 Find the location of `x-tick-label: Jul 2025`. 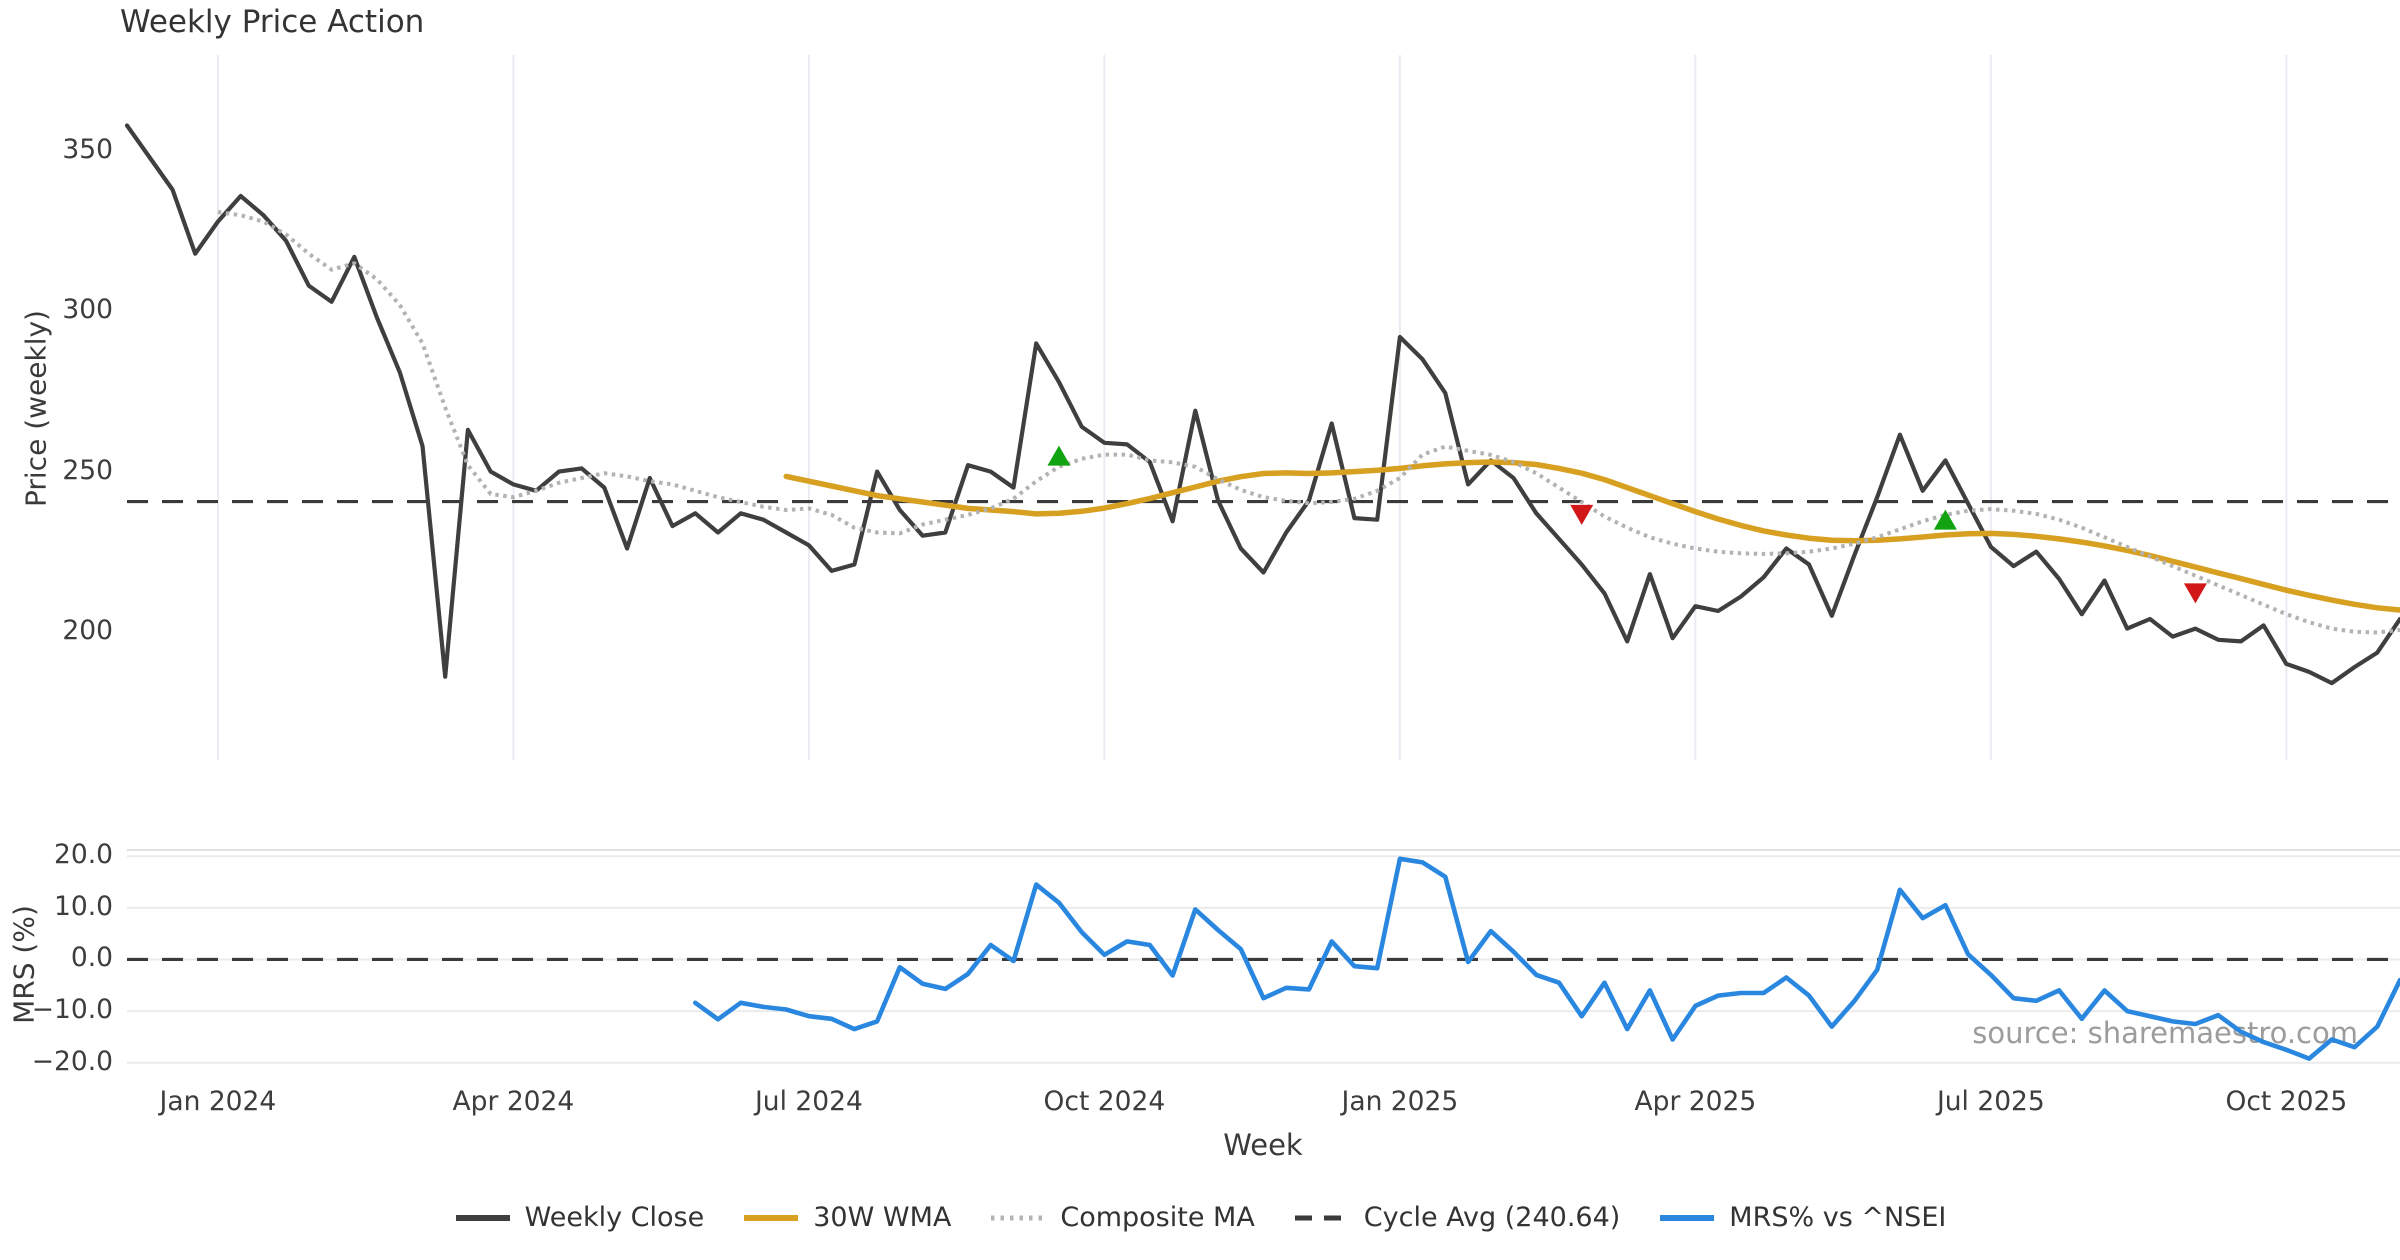

x-tick-label: Jul 2025 is located at coordinates (1990, 1101).